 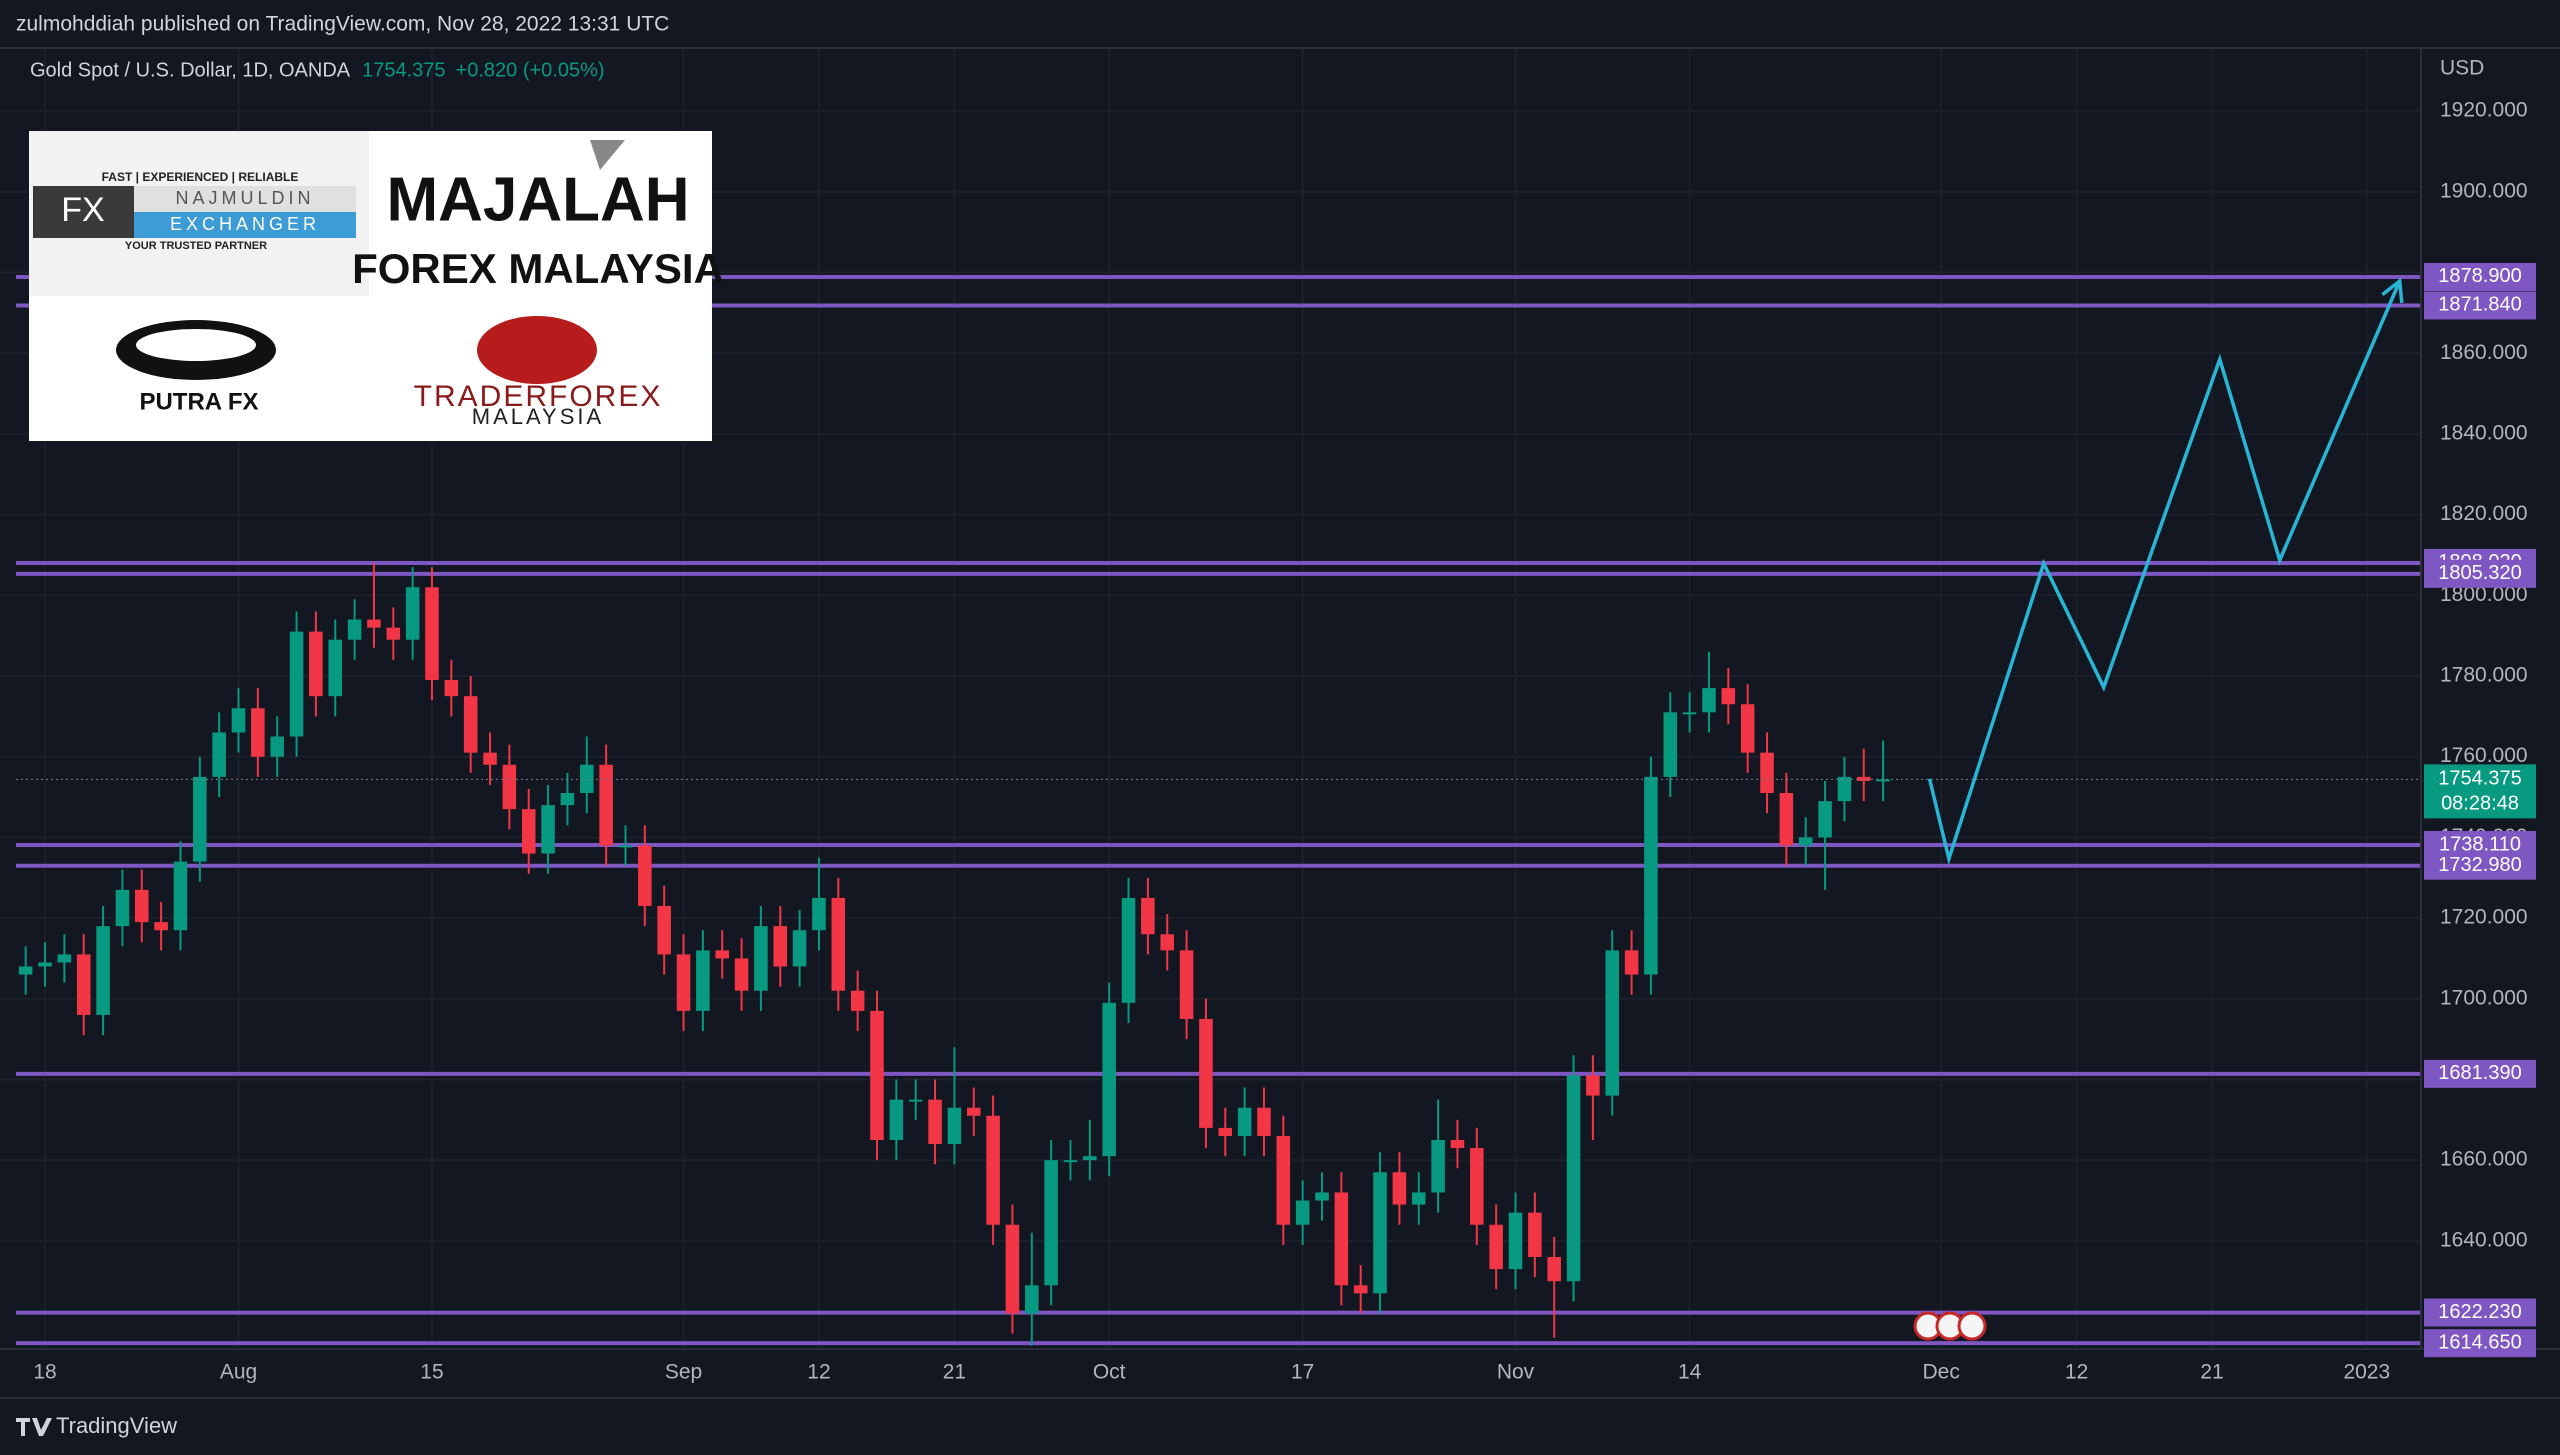 What do you see at coordinates (2484, 917) in the screenshot?
I see `y-tick-label: 1720.000` at bounding box center [2484, 917].